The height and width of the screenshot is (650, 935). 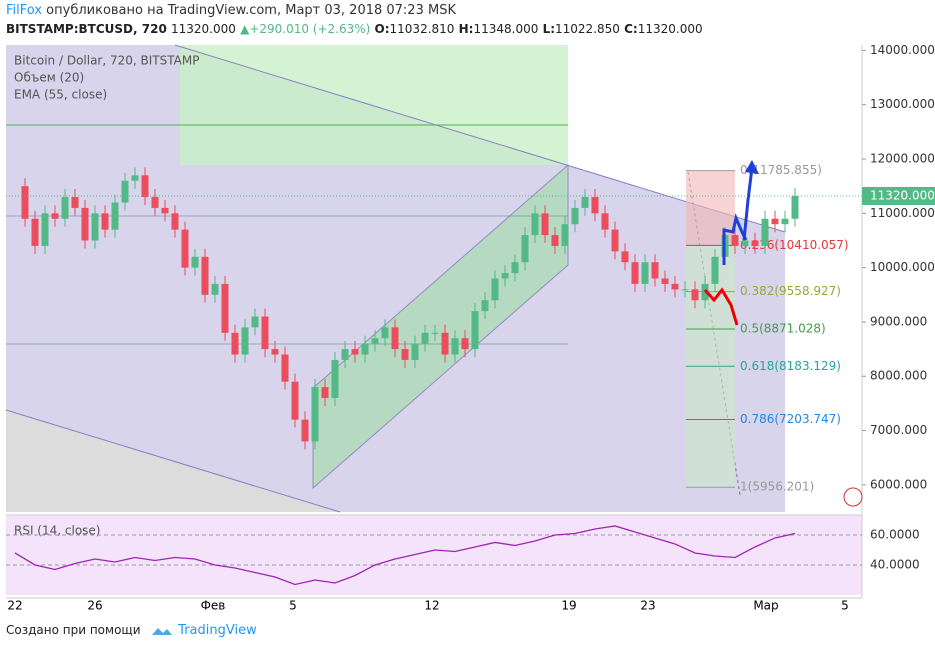 I want to click on trend-line, so click(x=173, y=461).